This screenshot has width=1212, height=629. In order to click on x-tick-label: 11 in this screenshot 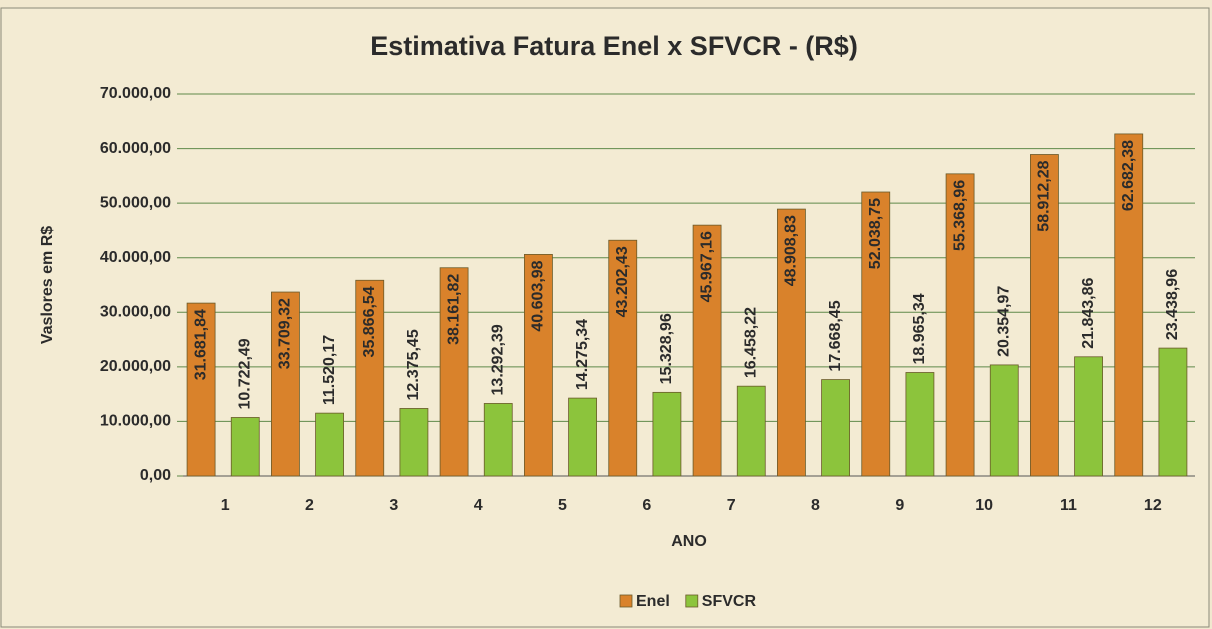, I will do `click(1068, 505)`.